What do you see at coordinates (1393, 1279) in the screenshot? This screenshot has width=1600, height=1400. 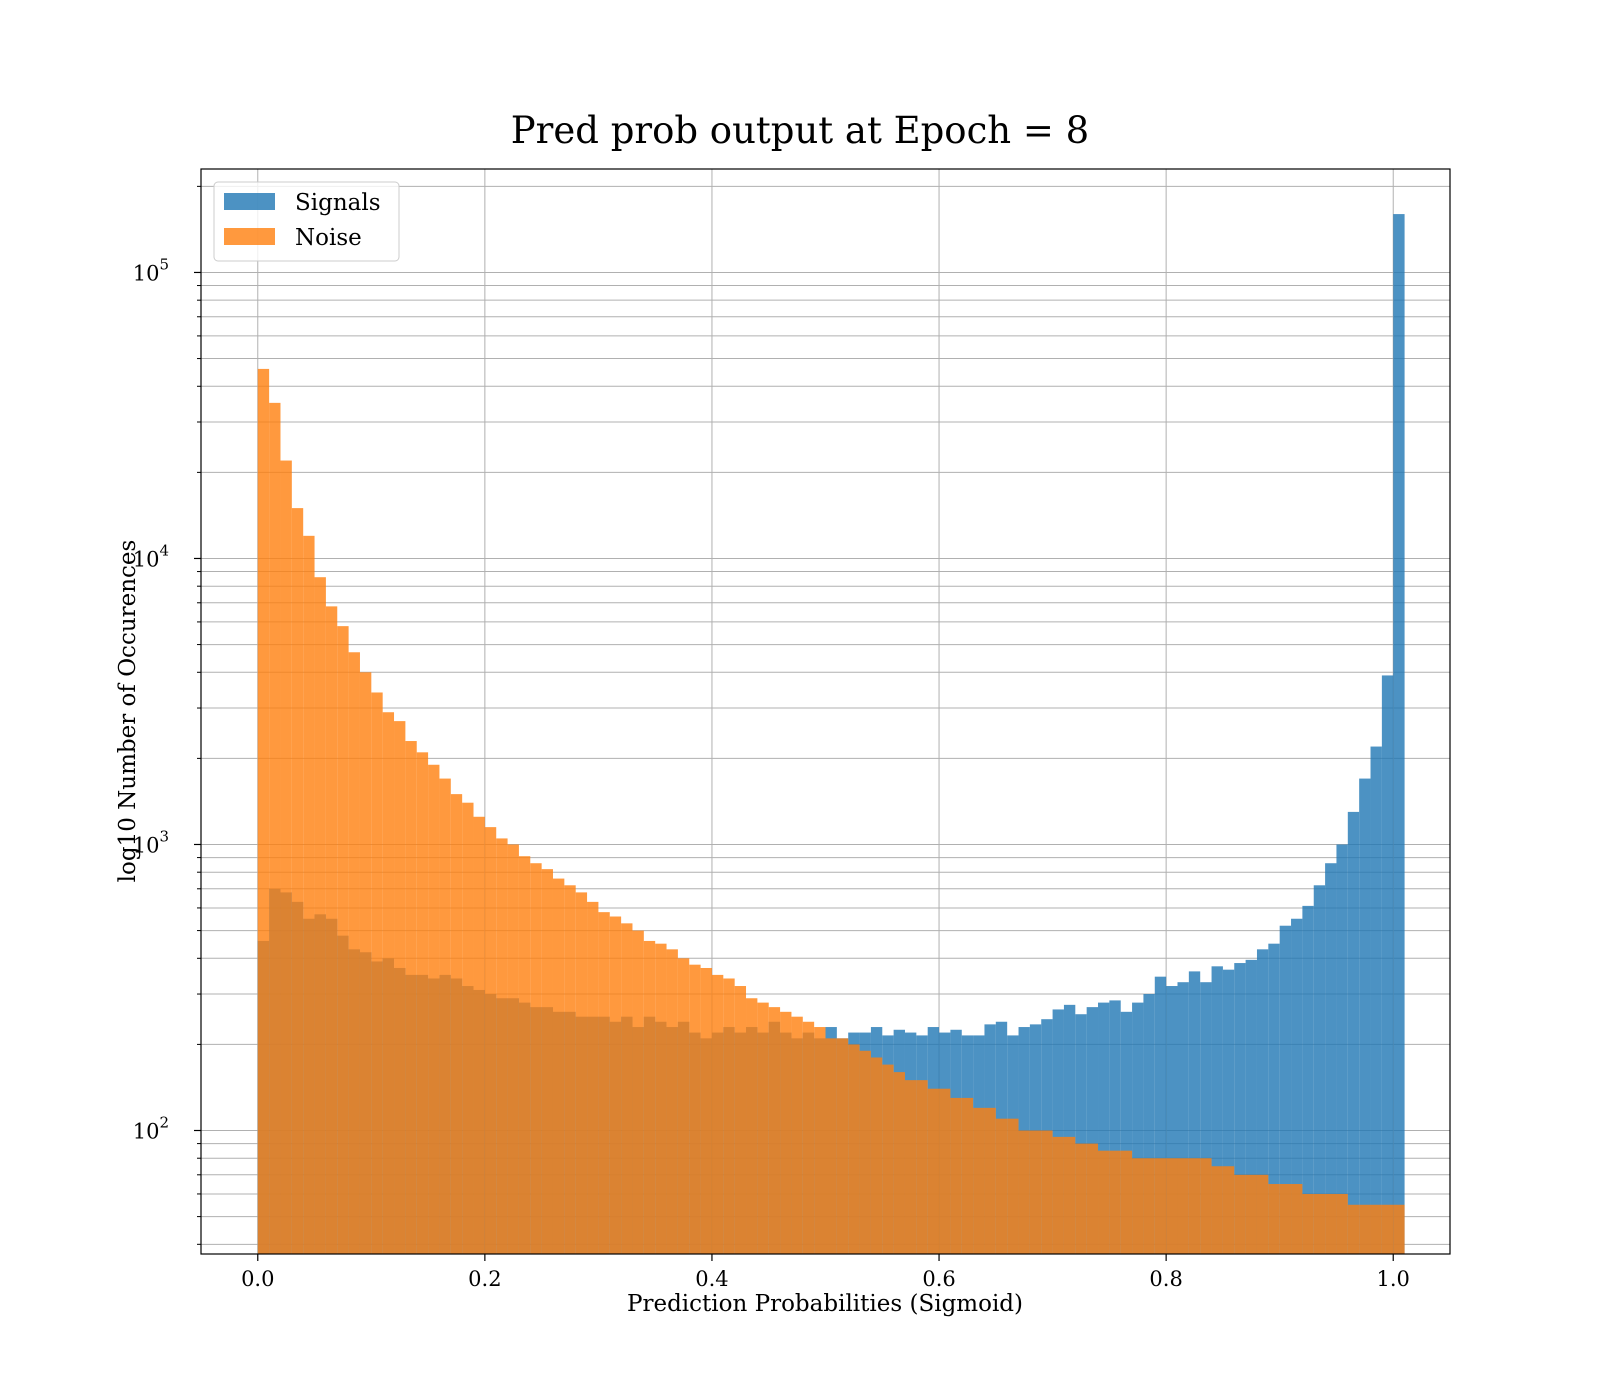 I see `x-tick-label: 1.0` at bounding box center [1393, 1279].